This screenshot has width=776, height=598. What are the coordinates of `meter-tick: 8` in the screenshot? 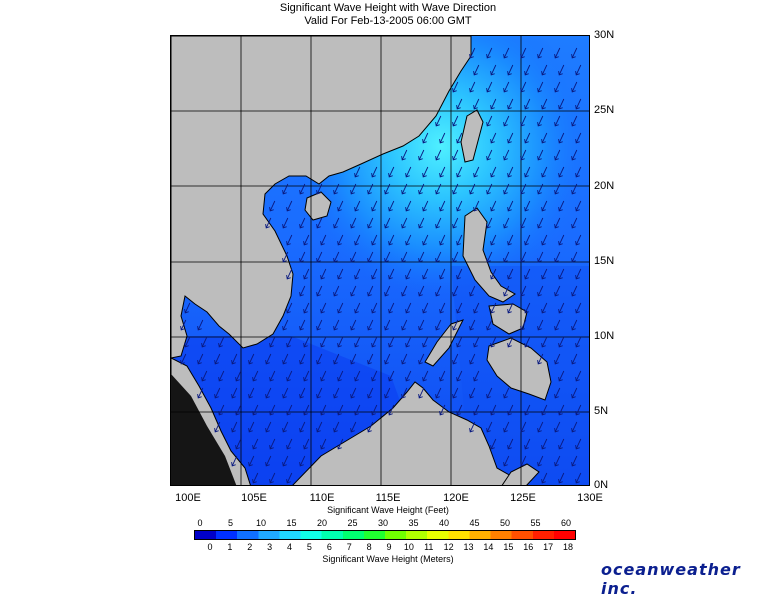 It's located at (369, 547).